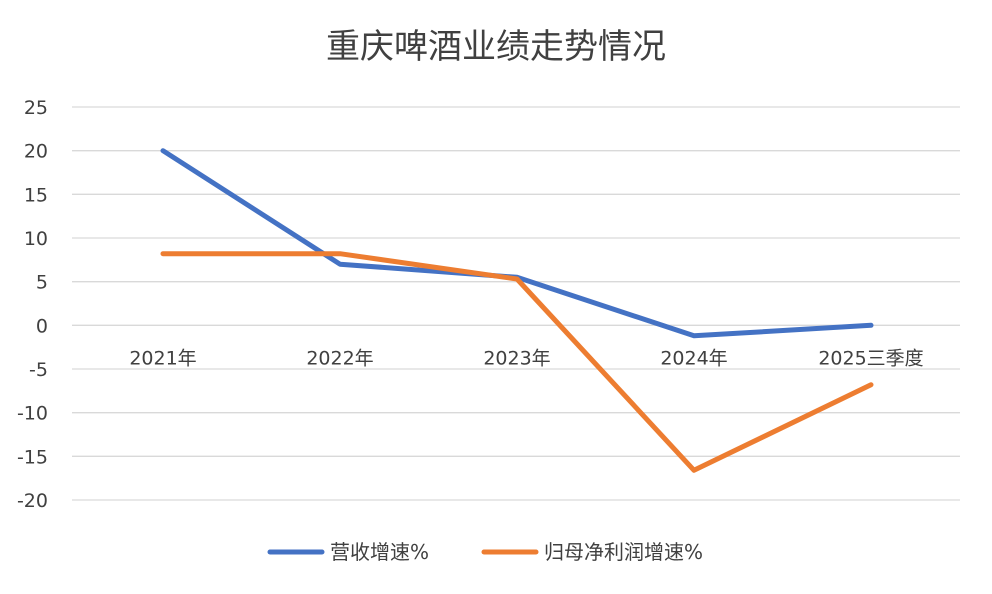 The width and height of the screenshot is (992, 594). Describe the element at coordinates (32, 414) in the screenshot. I see `y-tick-label: -10` at that location.